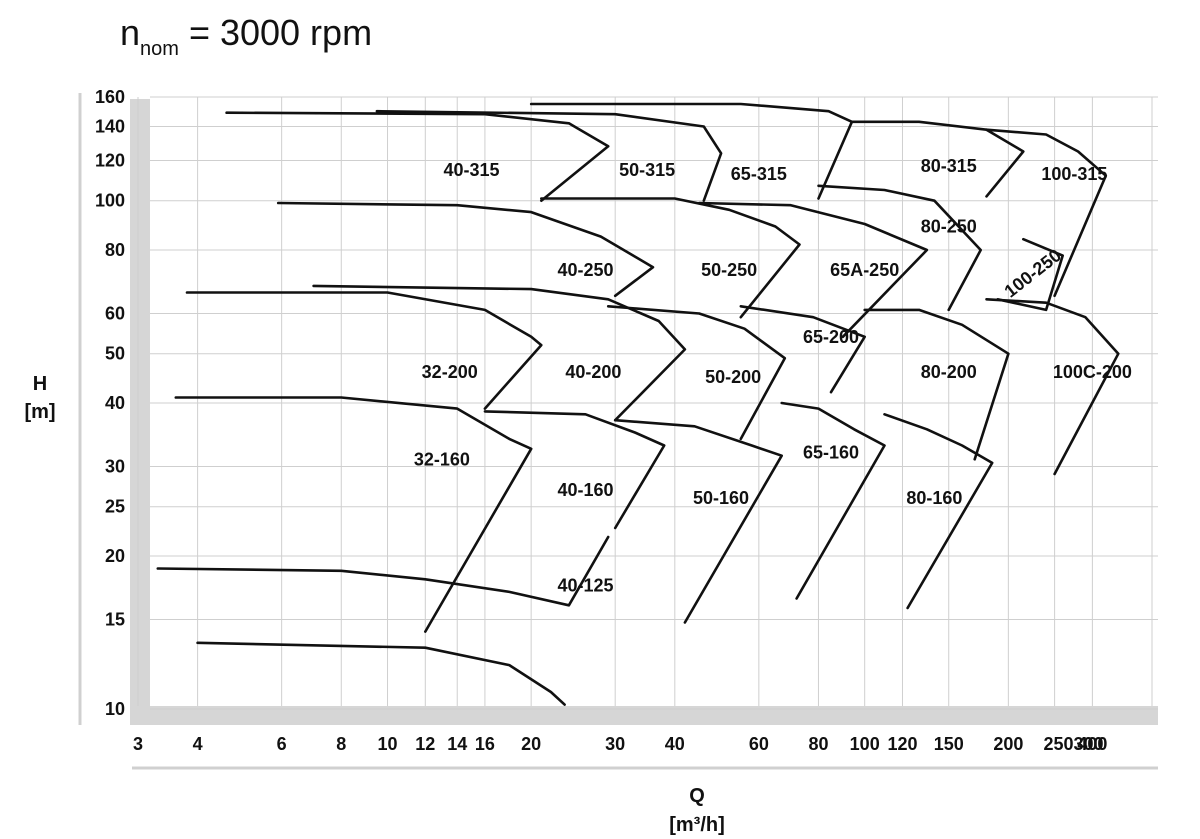  What do you see at coordinates (450, 372) in the screenshot?
I see `pump-label-32-200: 32-200` at bounding box center [450, 372].